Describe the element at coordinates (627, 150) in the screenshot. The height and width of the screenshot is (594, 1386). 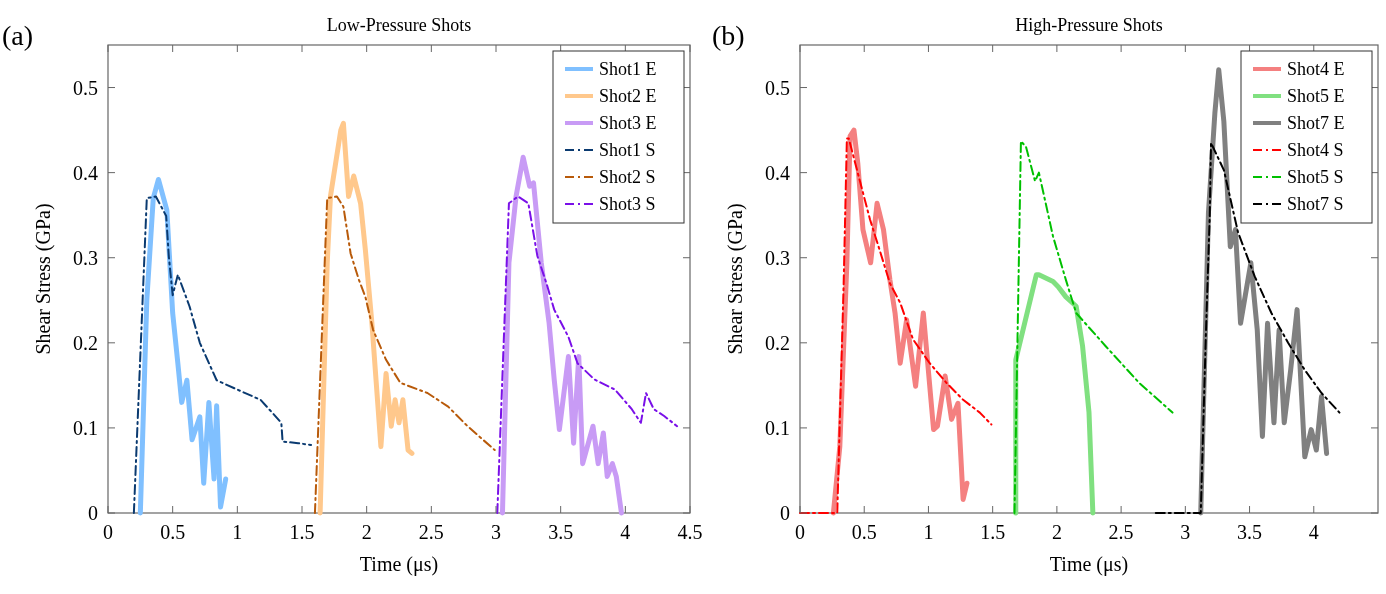
I see `legend-label: Shot1 S` at that location.